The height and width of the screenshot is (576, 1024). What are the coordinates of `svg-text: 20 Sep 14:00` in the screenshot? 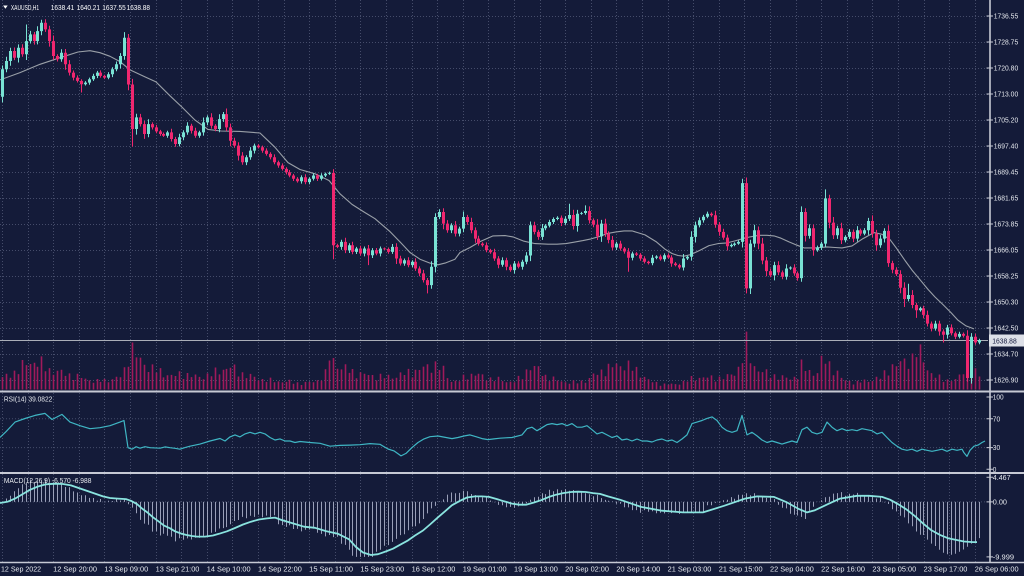 It's located at (638, 569).